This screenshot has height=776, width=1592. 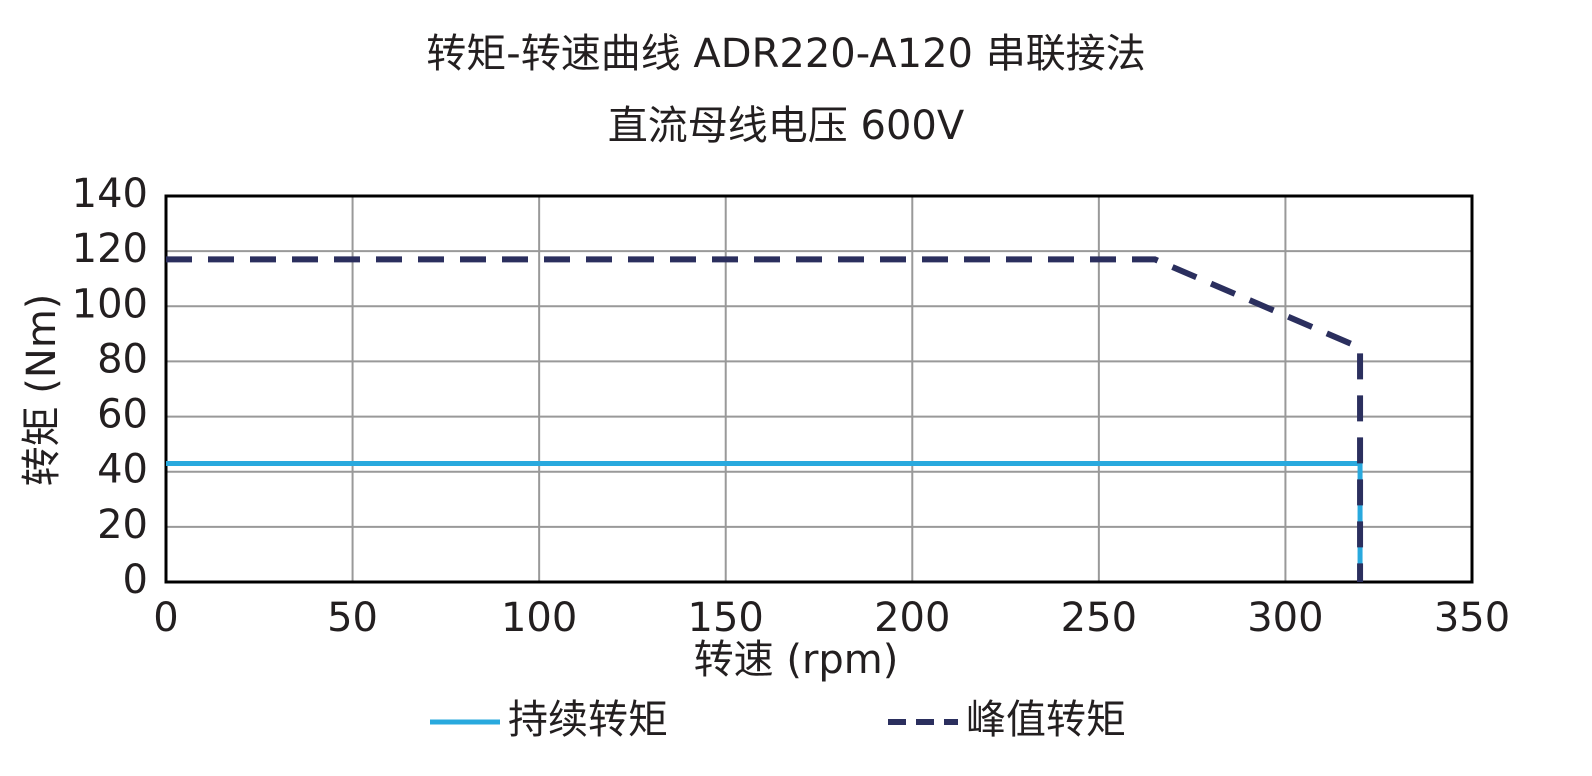 I want to click on y-tick-label: 80, so click(x=122, y=359).